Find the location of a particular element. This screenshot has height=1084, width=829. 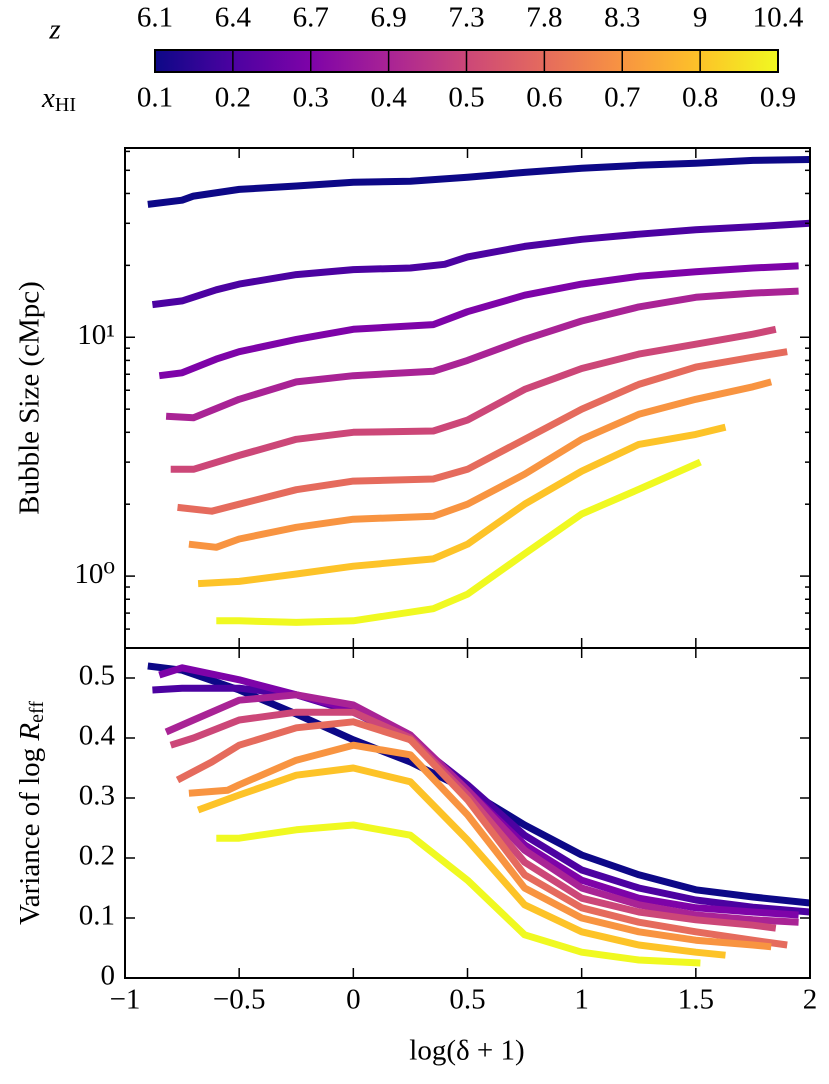

colorbar-x-label: xHI is located at coordinates (58, 99).